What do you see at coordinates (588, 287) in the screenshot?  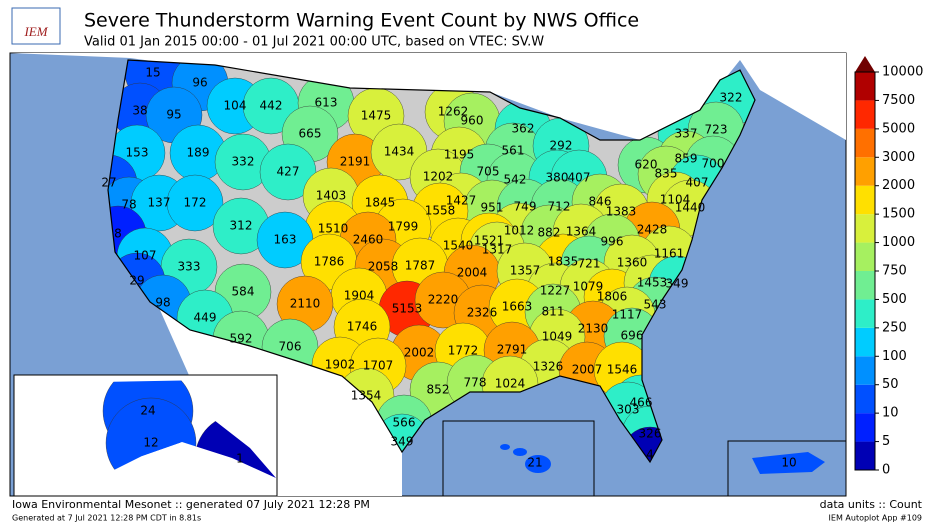 I see `office-count: 1079` at bounding box center [588, 287].